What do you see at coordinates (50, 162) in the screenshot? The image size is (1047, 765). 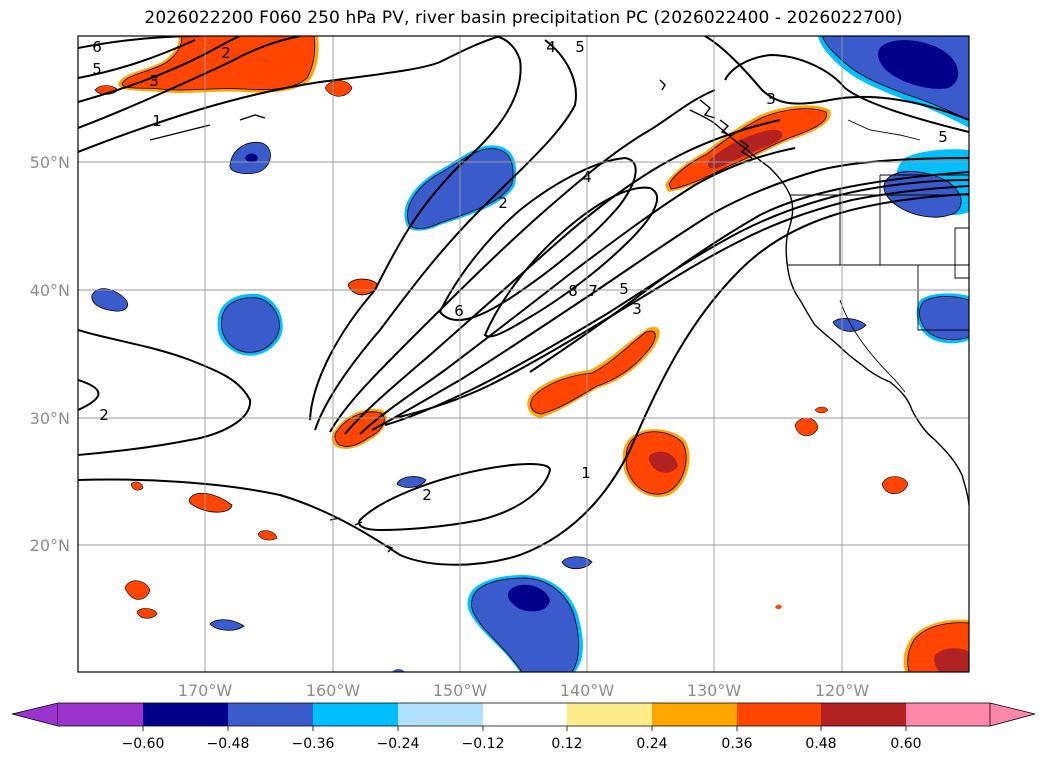 I see `lat-label-50n: 50°N` at bounding box center [50, 162].